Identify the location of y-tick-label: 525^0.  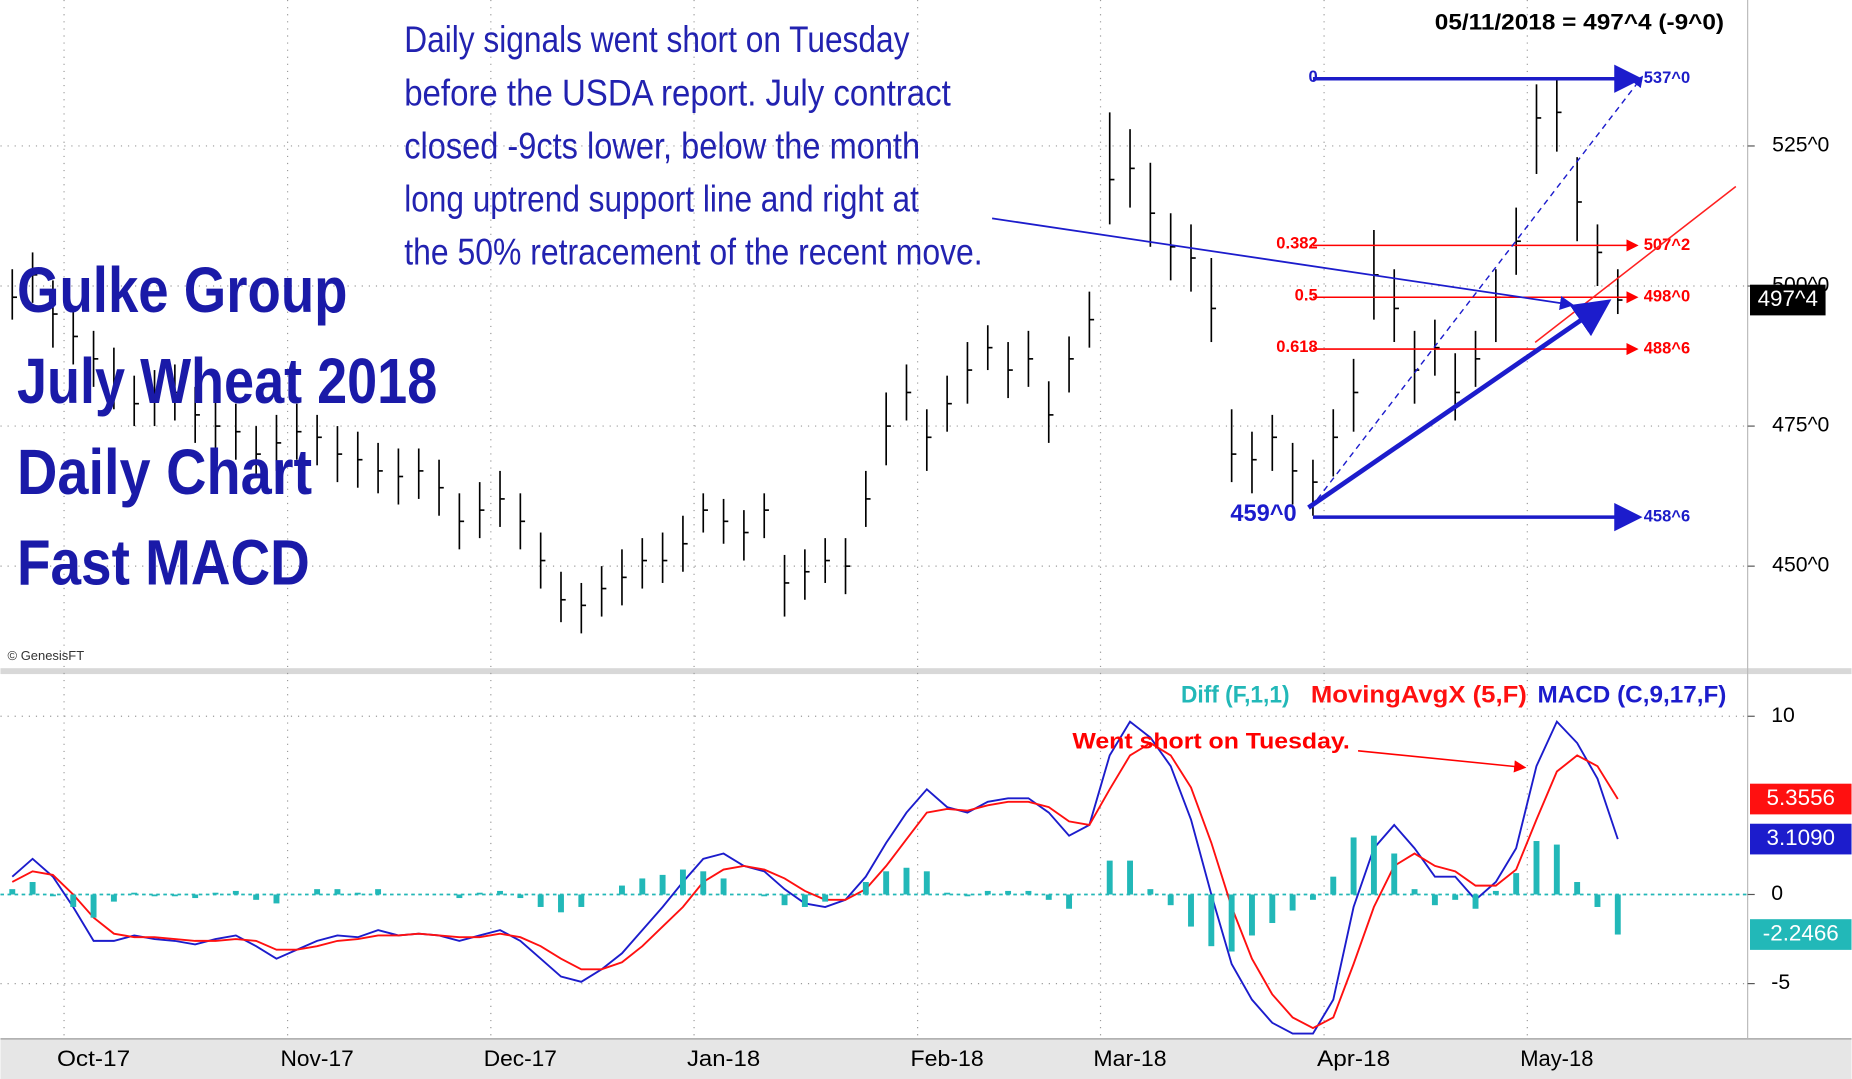
(1800, 145).